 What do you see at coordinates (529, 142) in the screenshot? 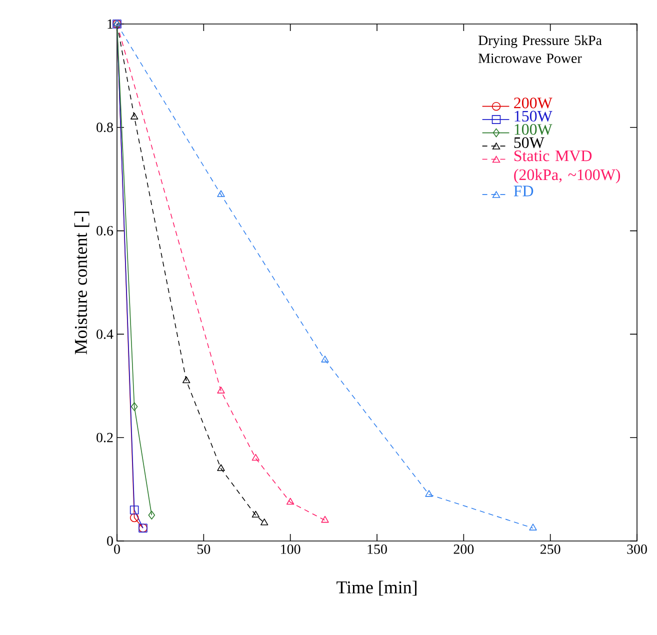
I see `legend-label: 50W` at bounding box center [529, 142].